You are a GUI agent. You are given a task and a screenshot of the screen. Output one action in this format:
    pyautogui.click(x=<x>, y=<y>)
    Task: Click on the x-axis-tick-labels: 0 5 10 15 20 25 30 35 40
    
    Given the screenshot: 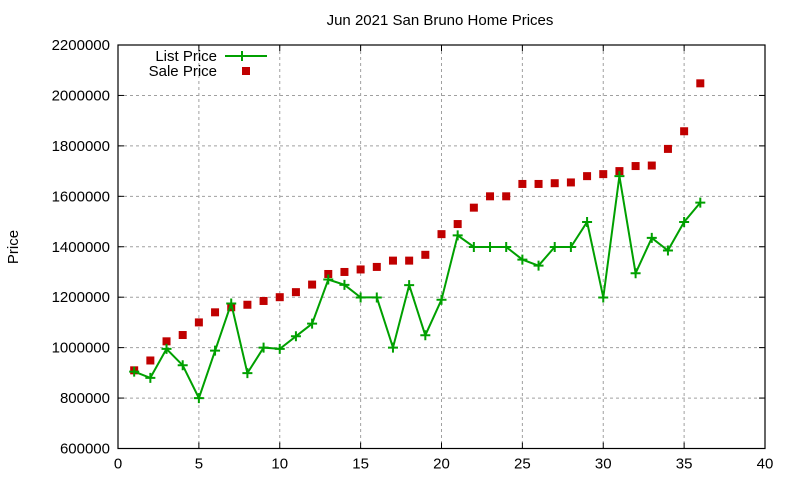 What is the action you would take?
    pyautogui.click(x=444, y=464)
    